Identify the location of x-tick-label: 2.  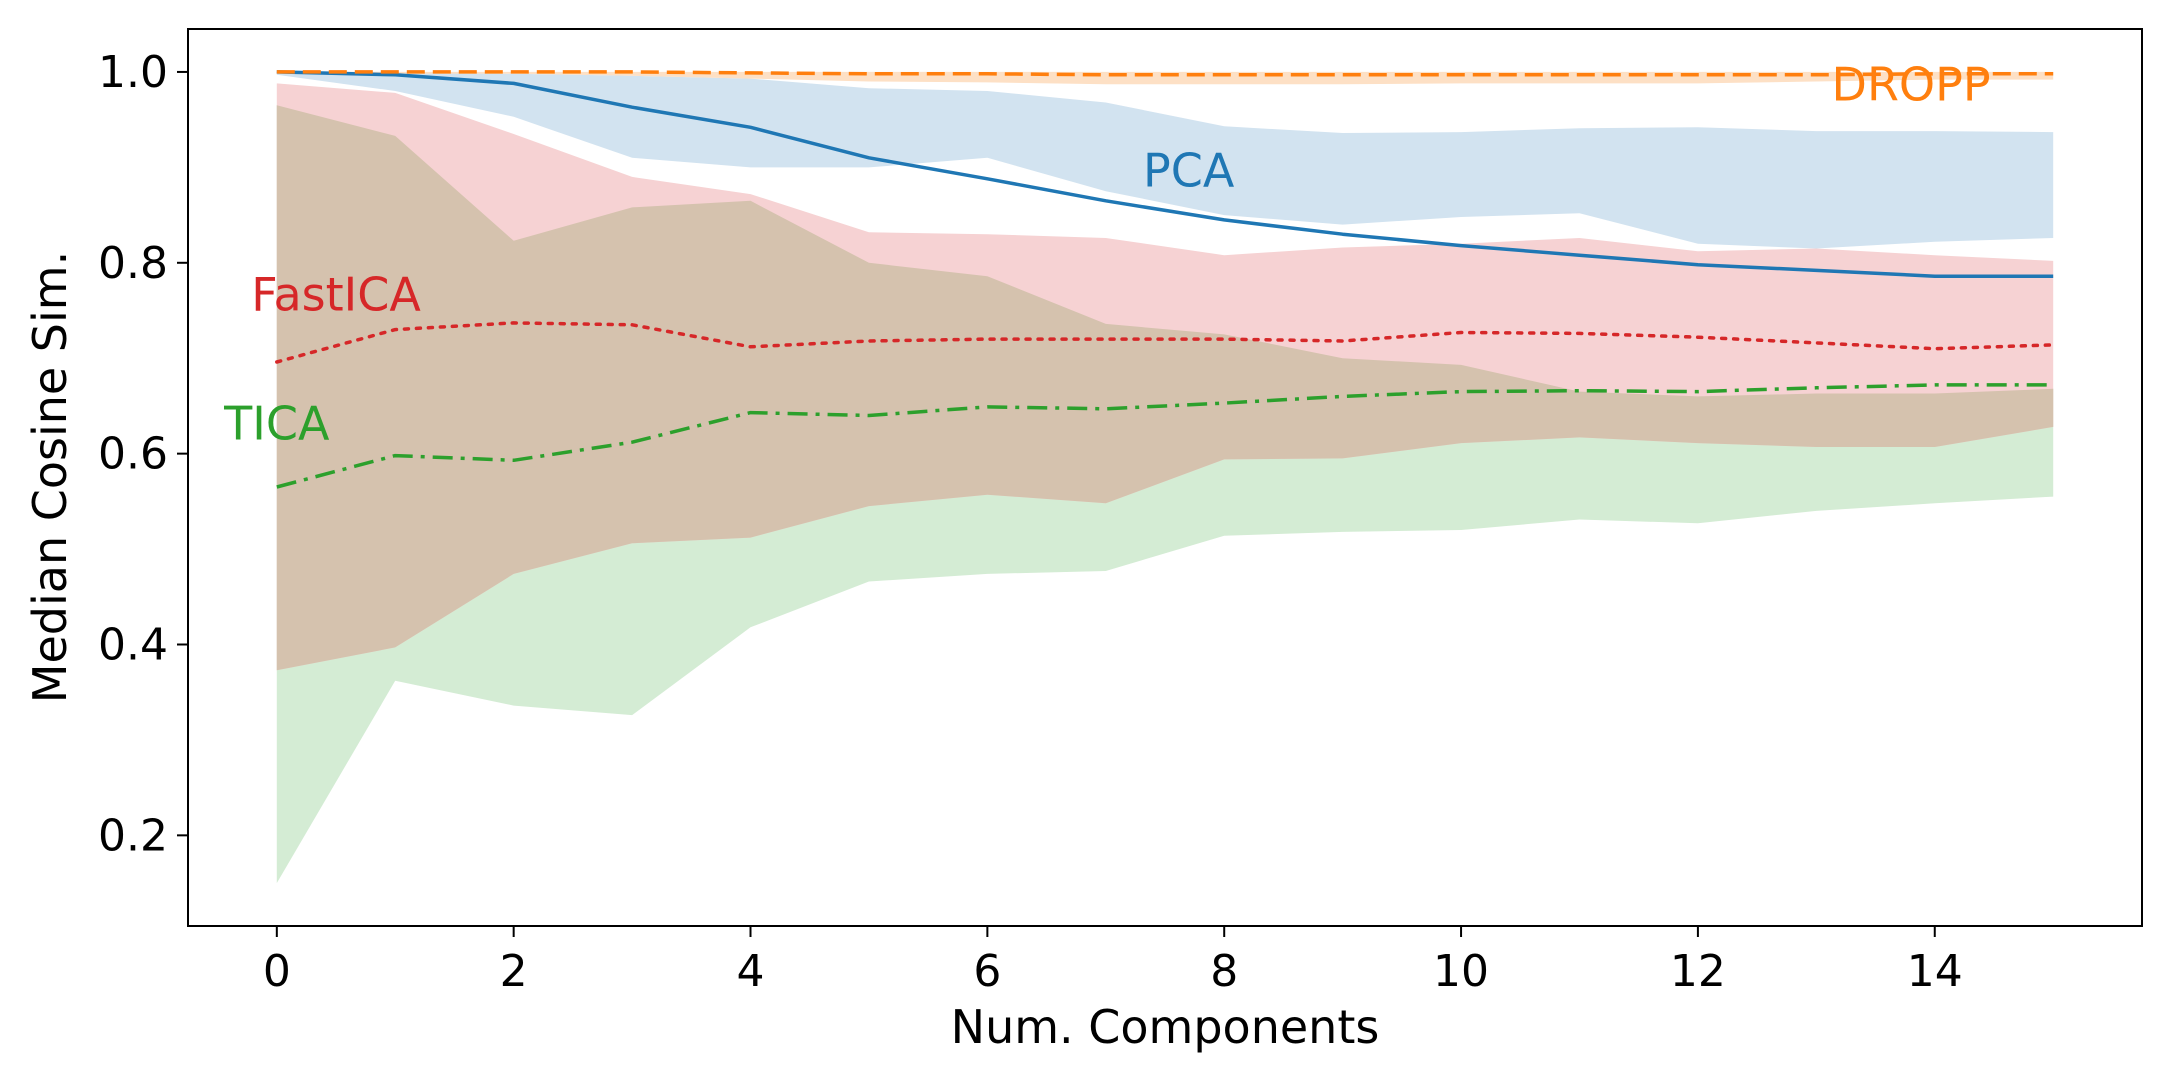
(514, 971).